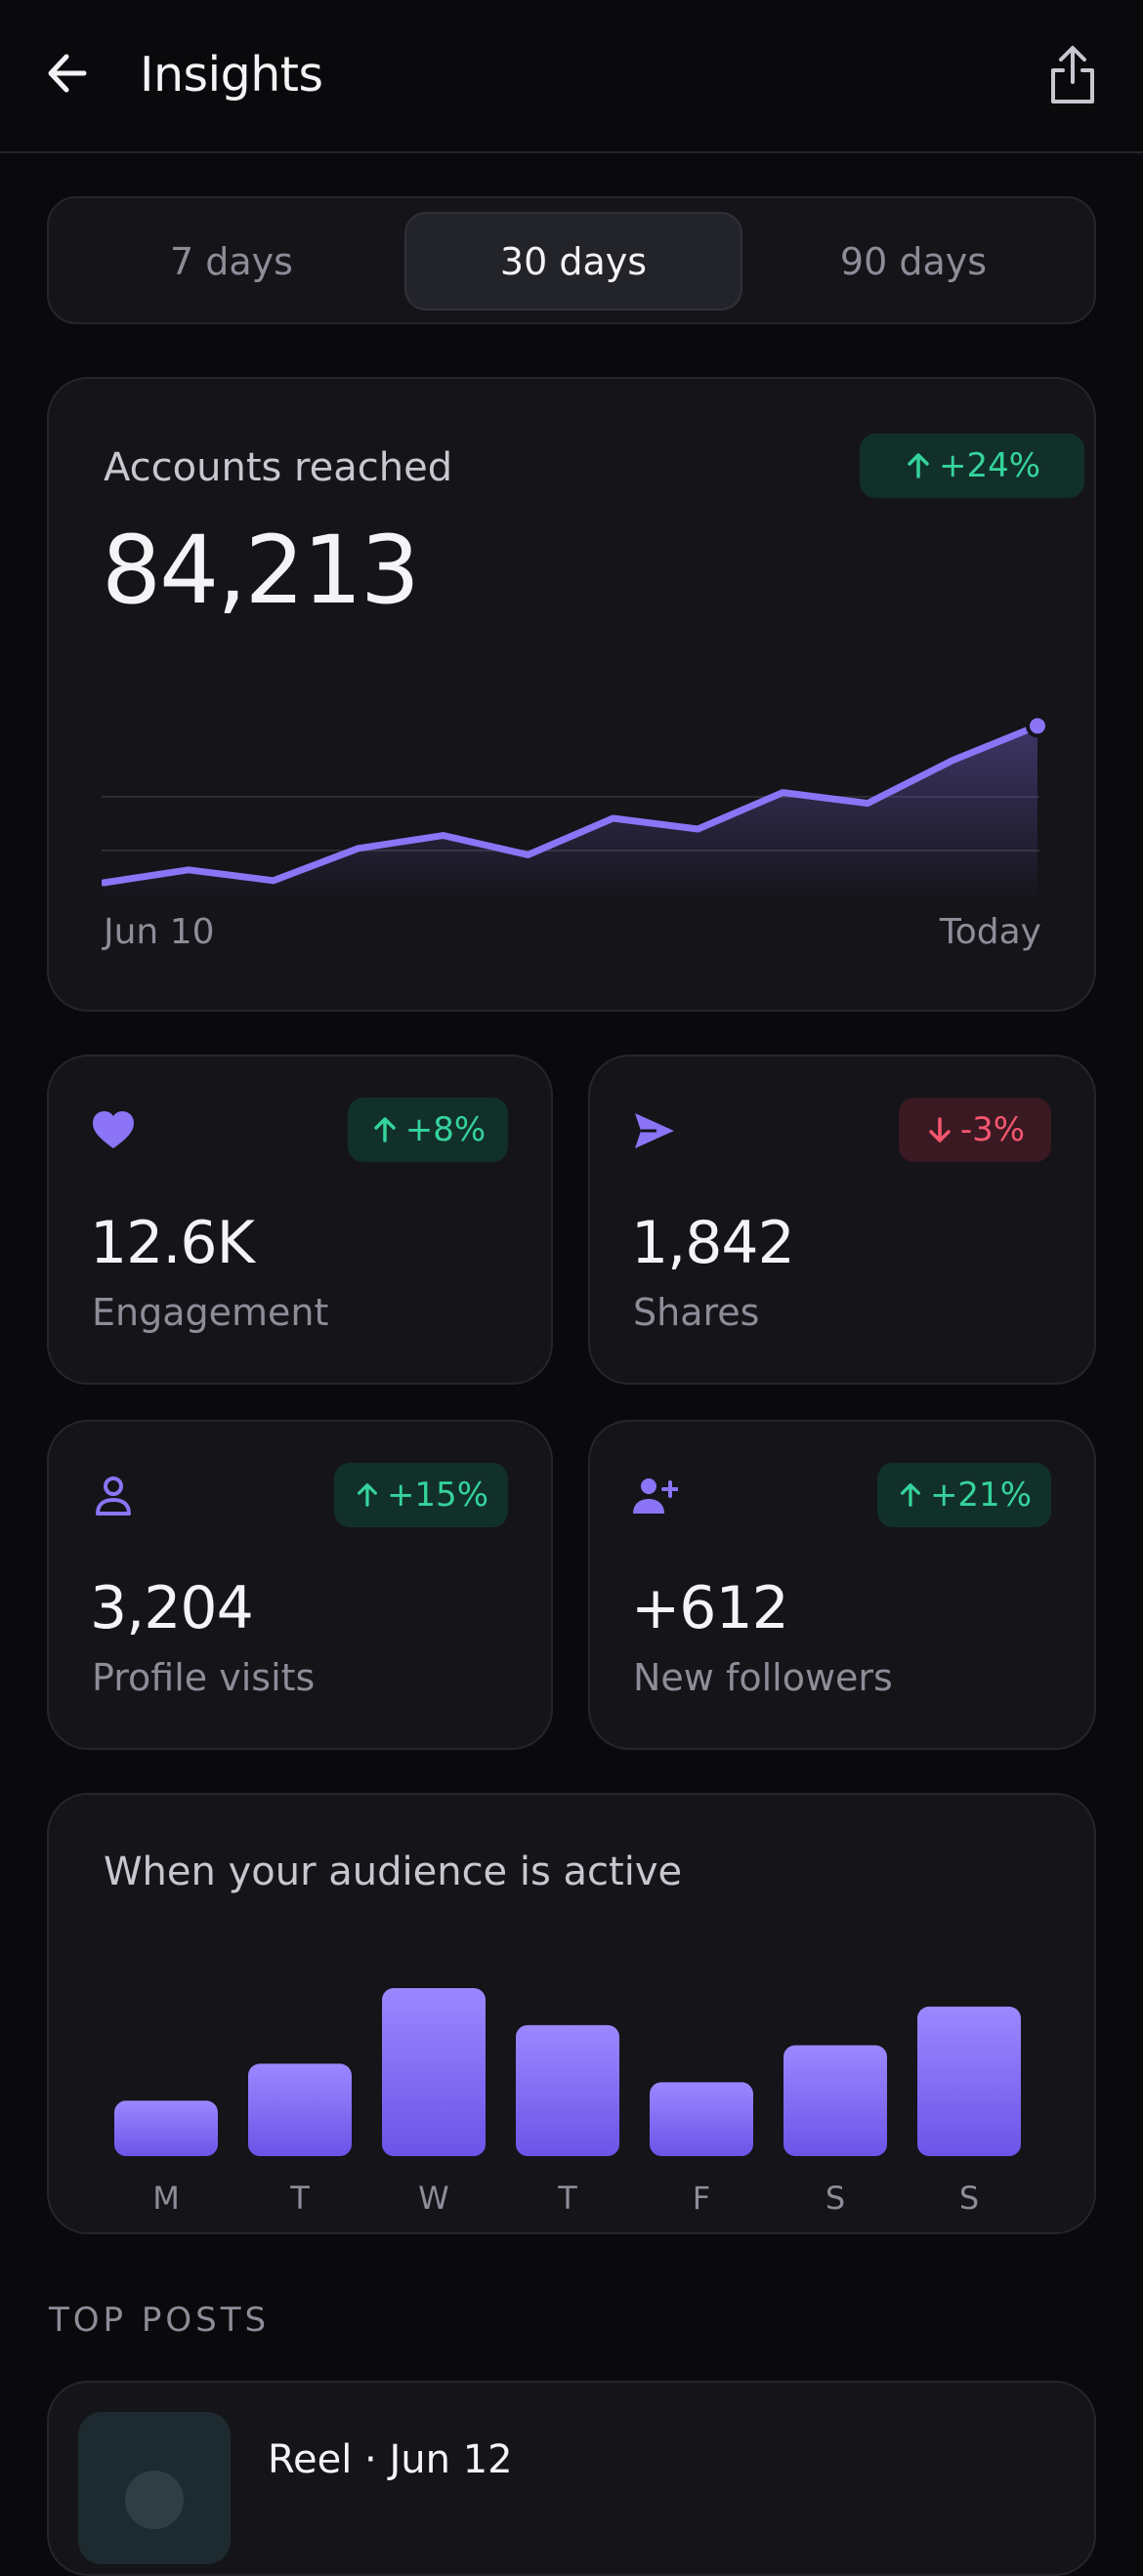 The width and height of the screenshot is (1143, 2576). What do you see at coordinates (696, 1312) in the screenshot?
I see `shares-label: Shares` at bounding box center [696, 1312].